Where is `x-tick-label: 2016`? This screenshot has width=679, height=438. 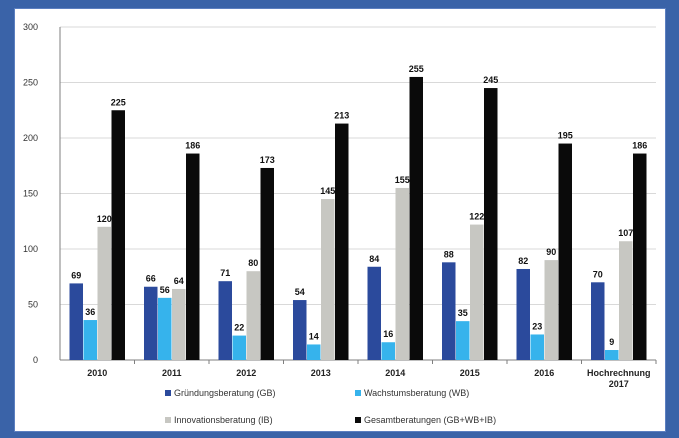
x-tick-label: 2016 is located at coordinates (544, 373).